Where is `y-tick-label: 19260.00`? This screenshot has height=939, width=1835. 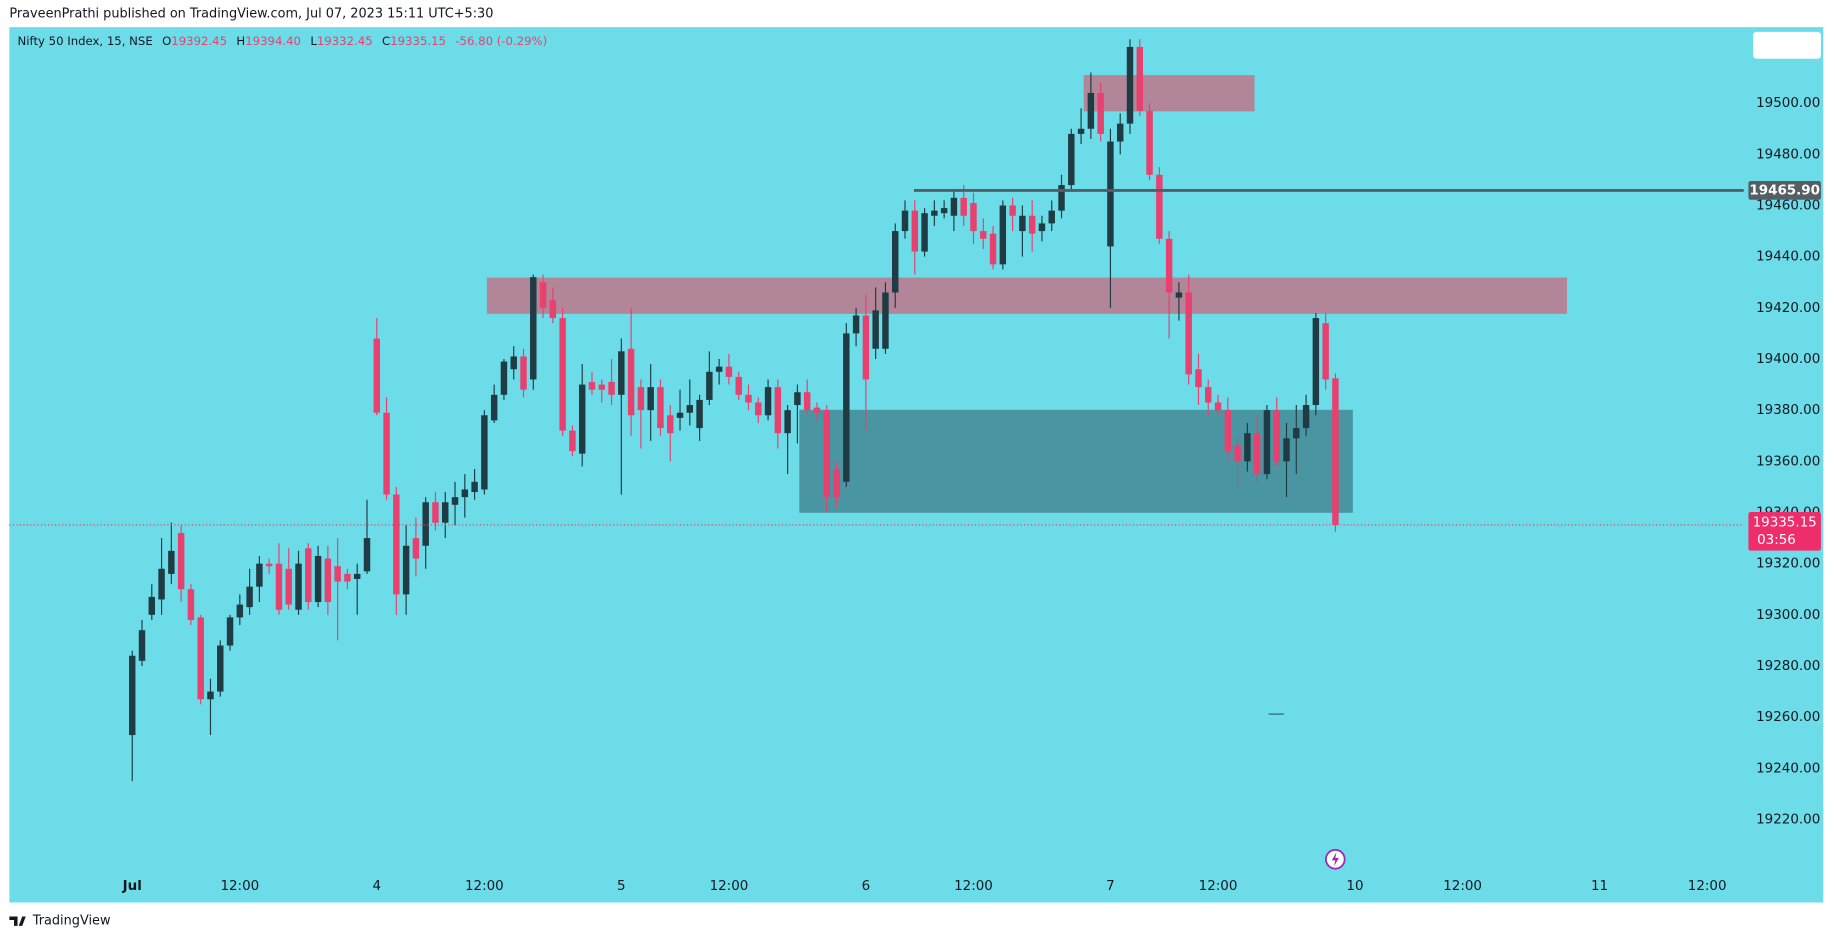
y-tick-label: 19260.00 is located at coordinates (1788, 717).